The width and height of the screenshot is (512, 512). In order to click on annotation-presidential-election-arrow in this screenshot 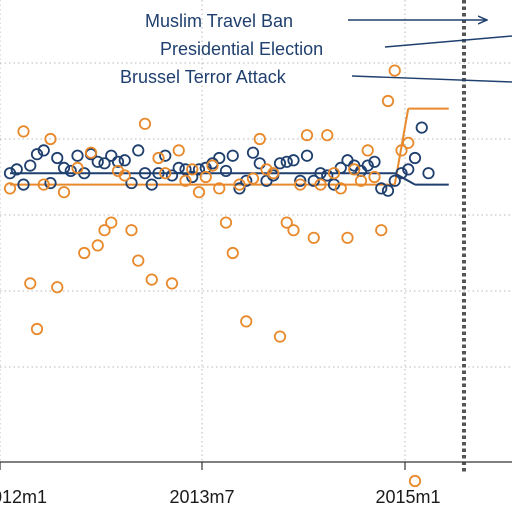, I will do `click(448, 41)`.